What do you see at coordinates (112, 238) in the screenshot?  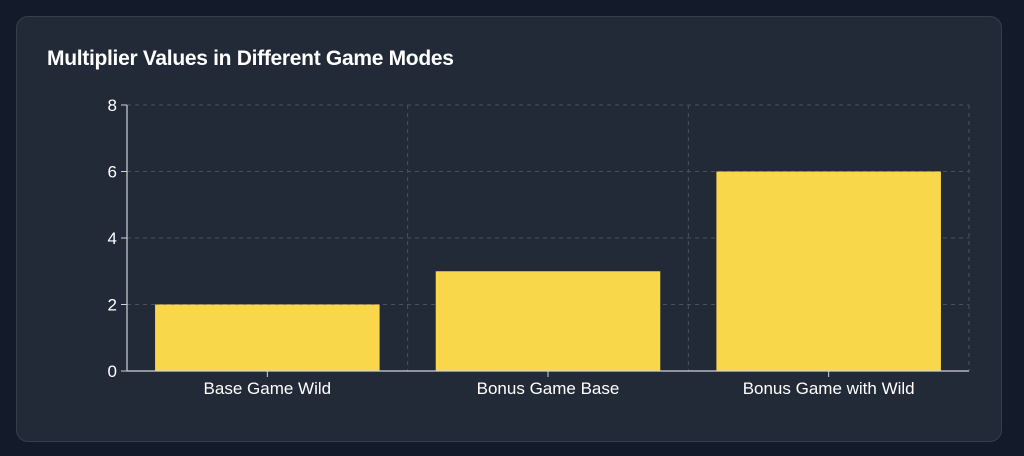 I see `y-tick-label: 4` at bounding box center [112, 238].